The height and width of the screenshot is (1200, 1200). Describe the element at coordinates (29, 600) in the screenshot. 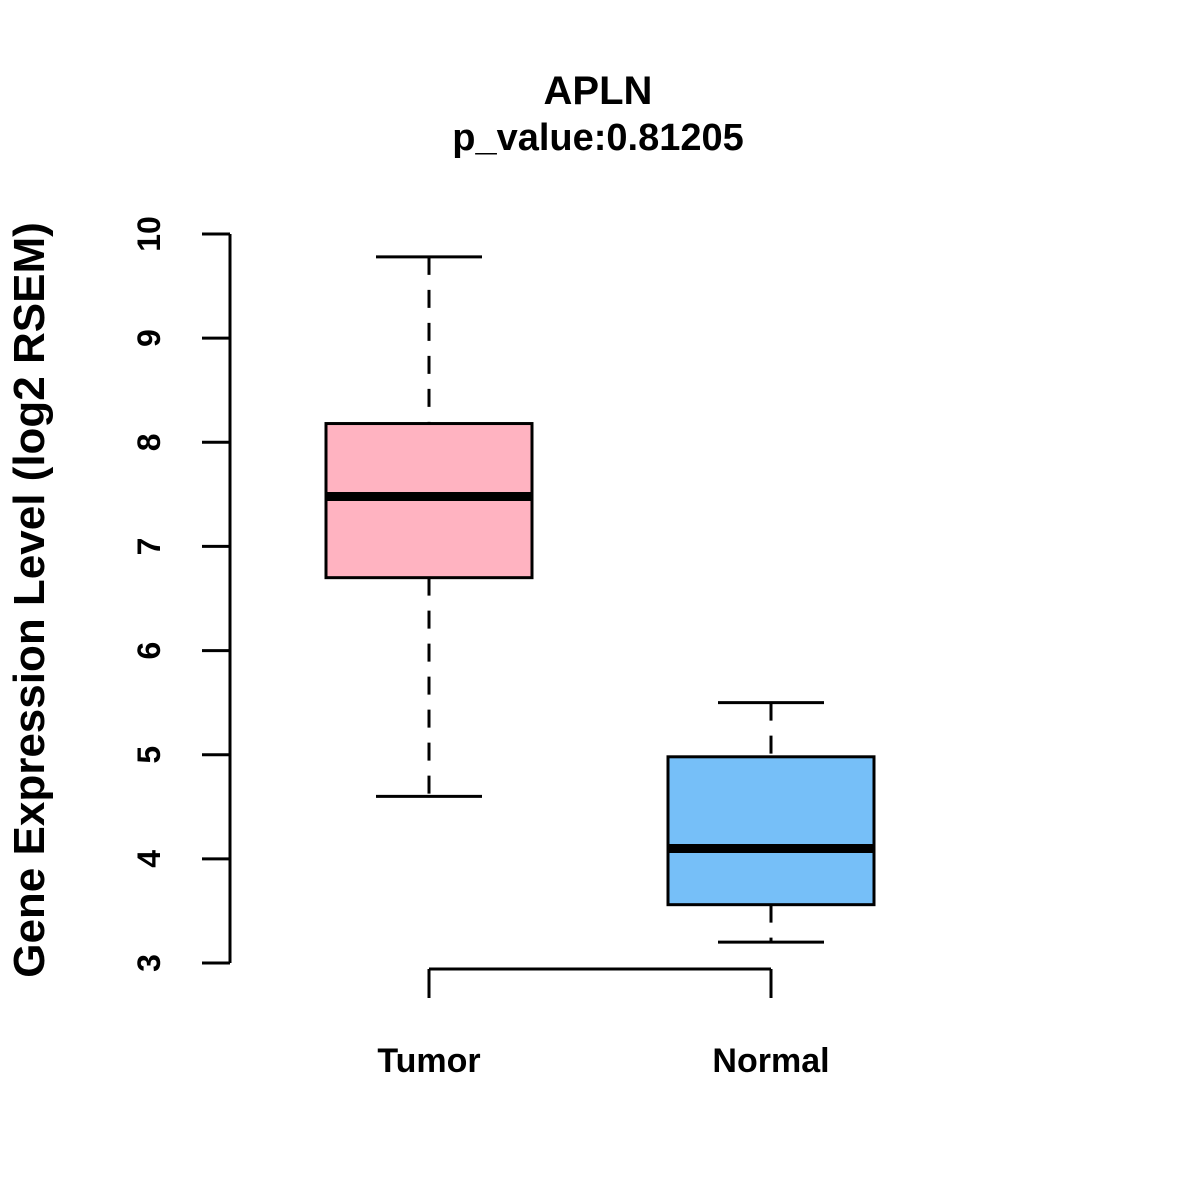

I see `y-axis-label: Gene Expression Level (log2 RSEM)` at that location.